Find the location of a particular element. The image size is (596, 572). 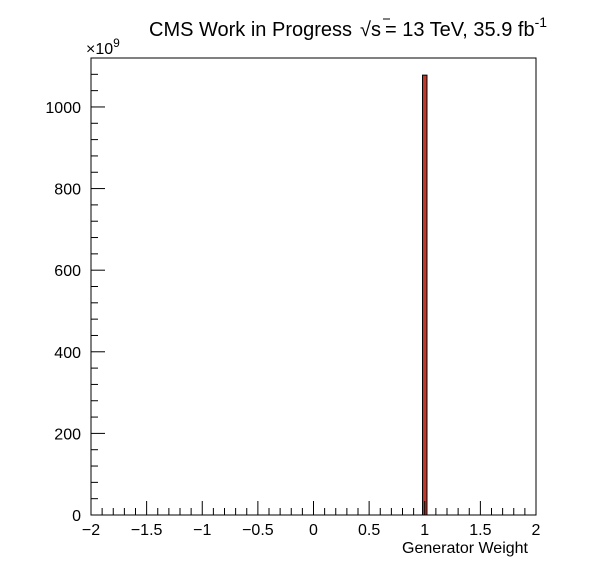

y-tick-label: 400 is located at coordinates (67, 353).